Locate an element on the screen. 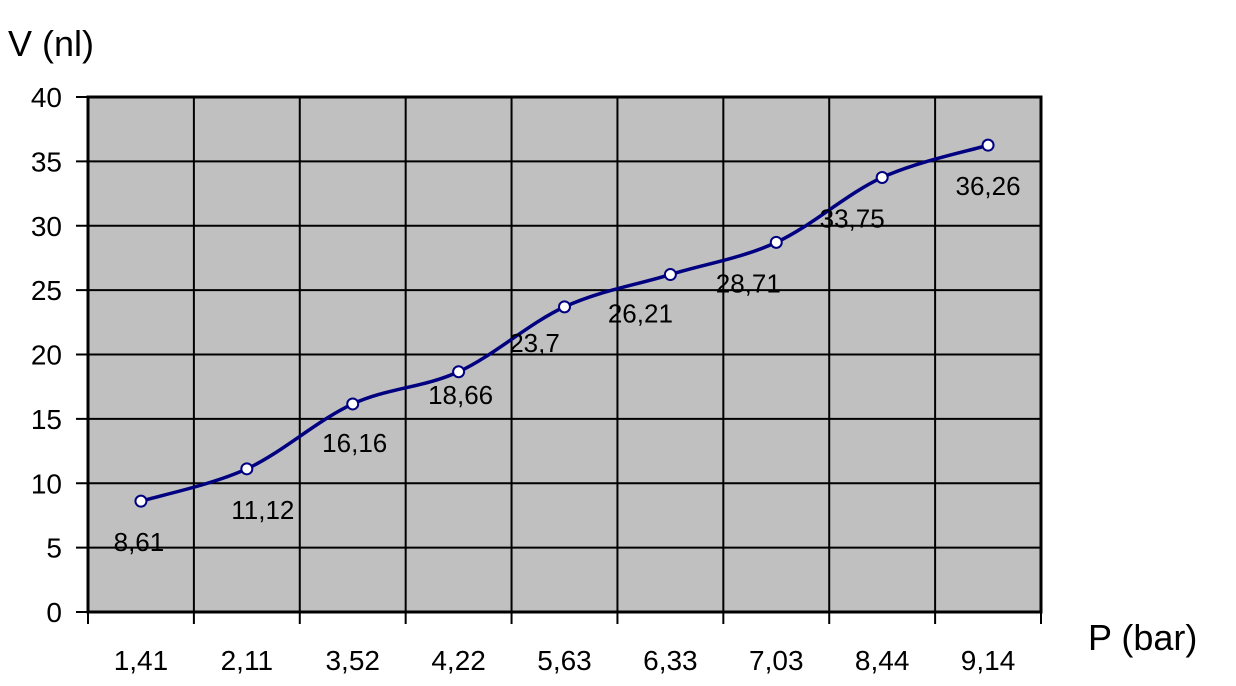 This screenshot has width=1236, height=686. y-tick-label: 35 is located at coordinates (46, 161).